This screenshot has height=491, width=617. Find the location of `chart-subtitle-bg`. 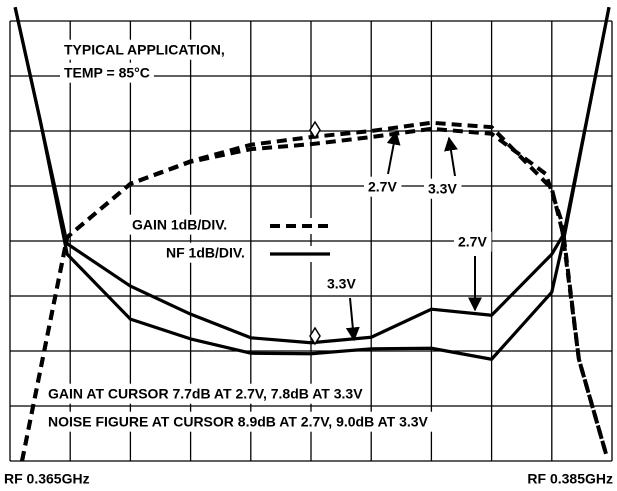

chart-subtitle-bg is located at coordinates (107, 72).